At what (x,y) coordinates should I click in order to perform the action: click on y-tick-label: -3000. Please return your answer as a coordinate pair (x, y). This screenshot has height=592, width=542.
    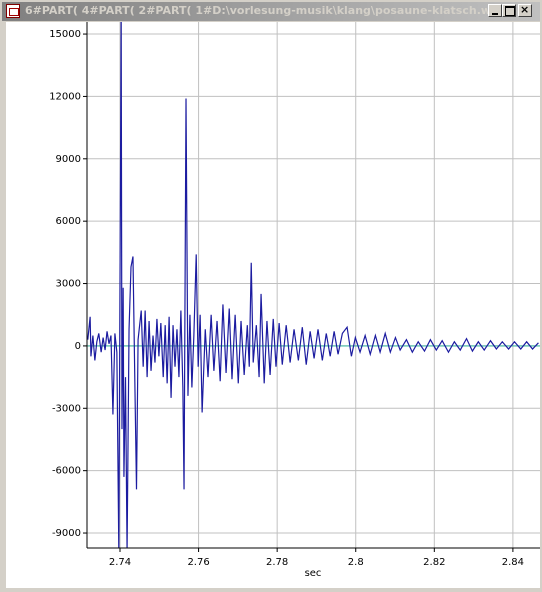
    Looking at the image, I should click on (66, 408).